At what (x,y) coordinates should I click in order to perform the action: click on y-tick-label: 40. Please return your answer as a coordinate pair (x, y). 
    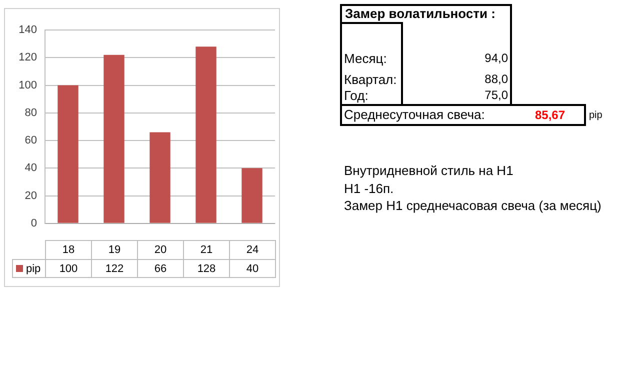
    Looking at the image, I should click on (30, 168).